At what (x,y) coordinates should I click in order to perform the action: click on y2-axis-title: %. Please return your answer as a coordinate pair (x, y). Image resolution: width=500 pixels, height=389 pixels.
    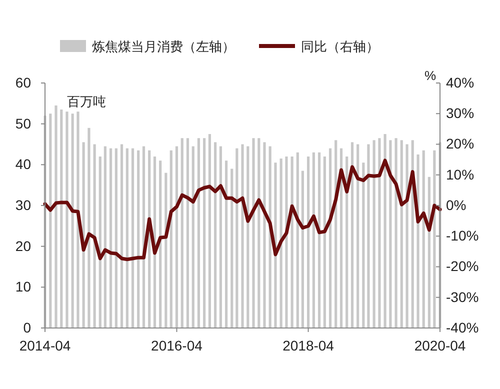
    Looking at the image, I should click on (430, 75).